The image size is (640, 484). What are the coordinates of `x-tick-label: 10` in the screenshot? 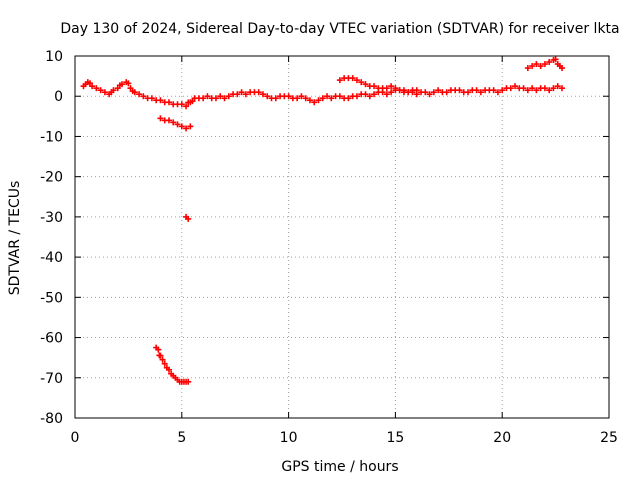 It's located at (289, 438).